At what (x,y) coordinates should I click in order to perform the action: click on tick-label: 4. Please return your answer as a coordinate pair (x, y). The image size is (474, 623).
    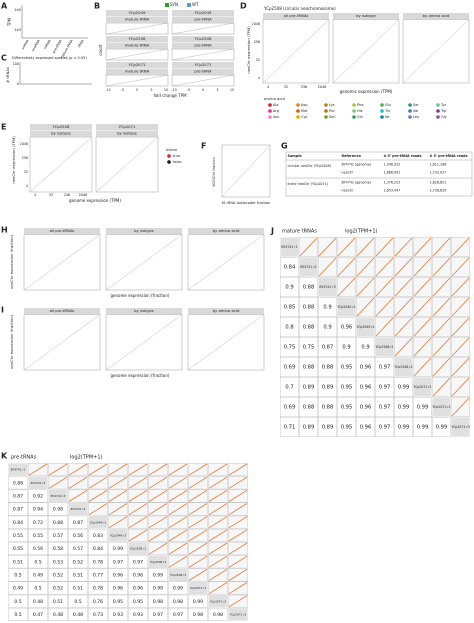
    Looking at the image, I should click on (27, 186).